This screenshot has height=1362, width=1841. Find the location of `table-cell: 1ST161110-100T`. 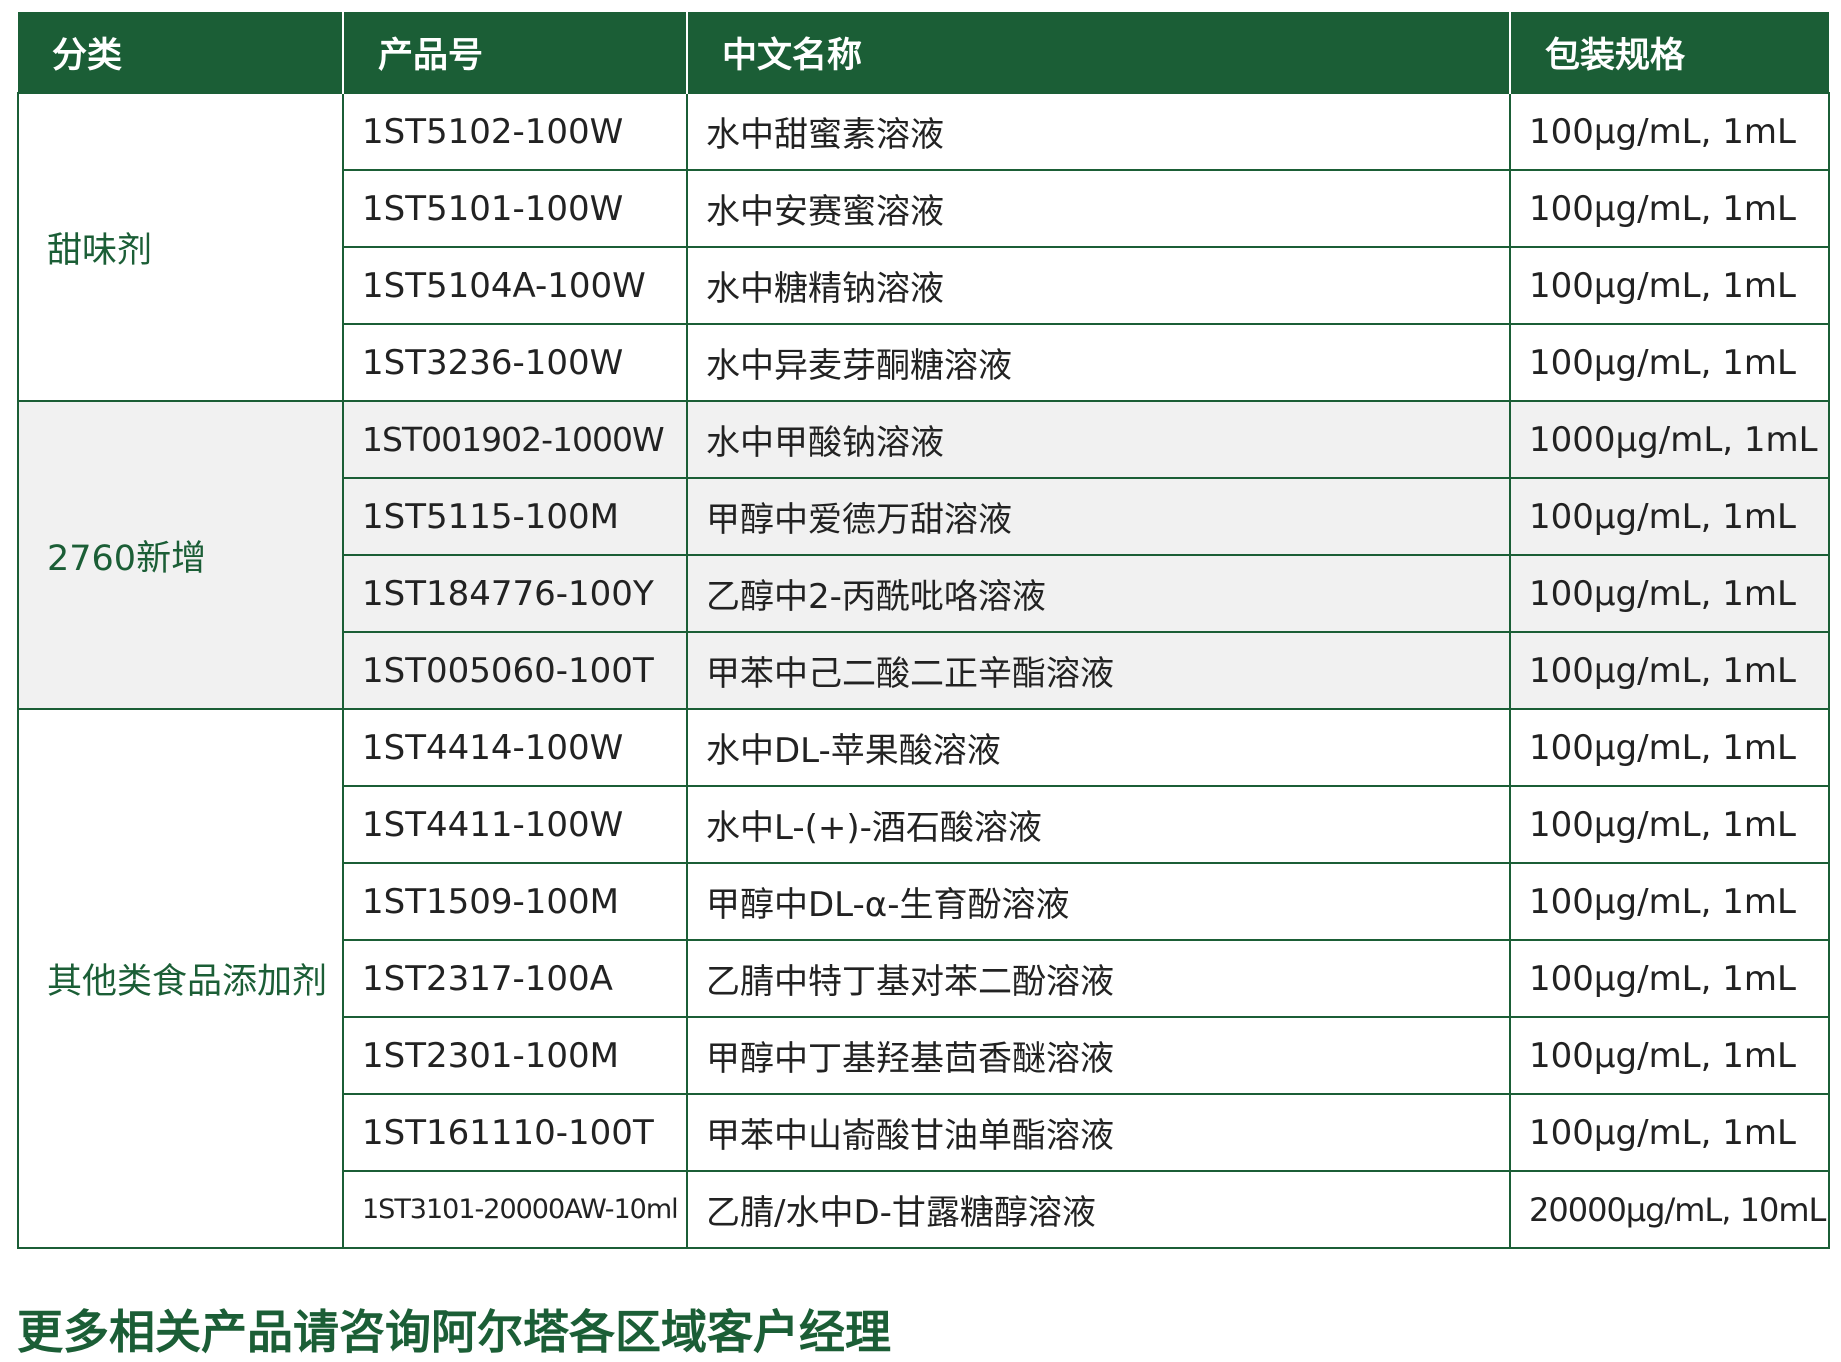

table-cell: 1ST161110-100T is located at coordinates (515, 1132).